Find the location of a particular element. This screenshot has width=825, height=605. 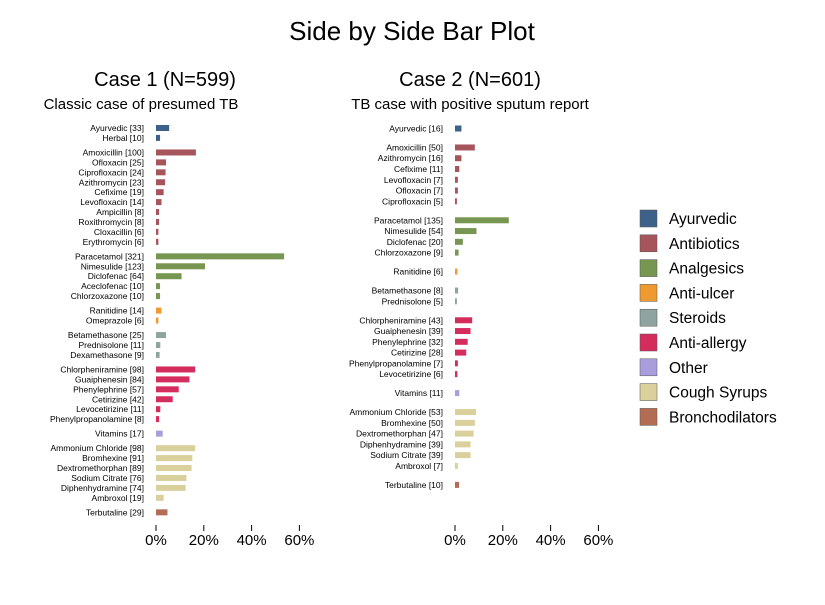

legend-label: Other is located at coordinates (688, 368).